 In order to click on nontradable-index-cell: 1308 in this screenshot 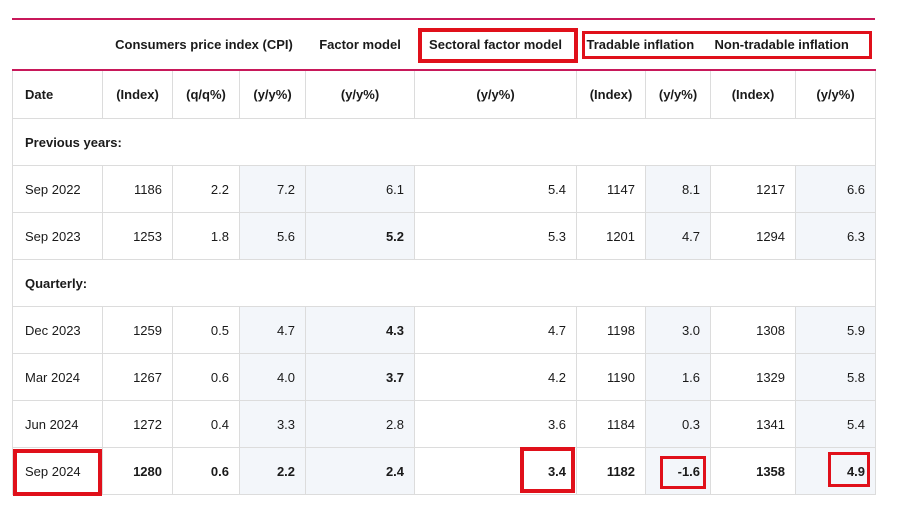, I will do `click(753, 330)`.